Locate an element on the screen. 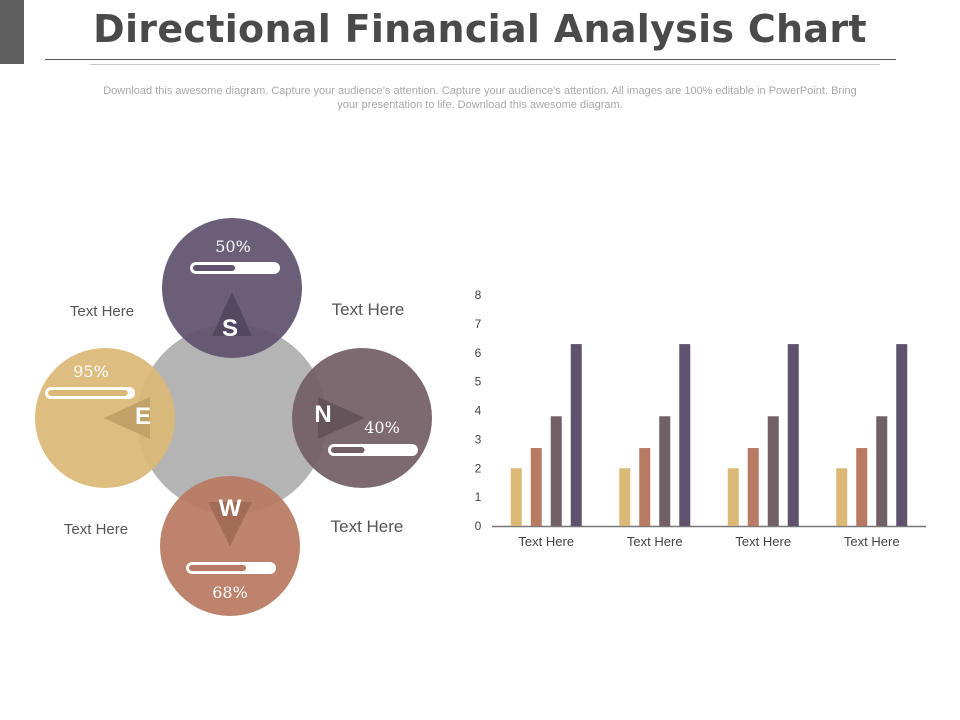 The height and width of the screenshot is (720, 960). y-tick-label: 6 is located at coordinates (478, 353).